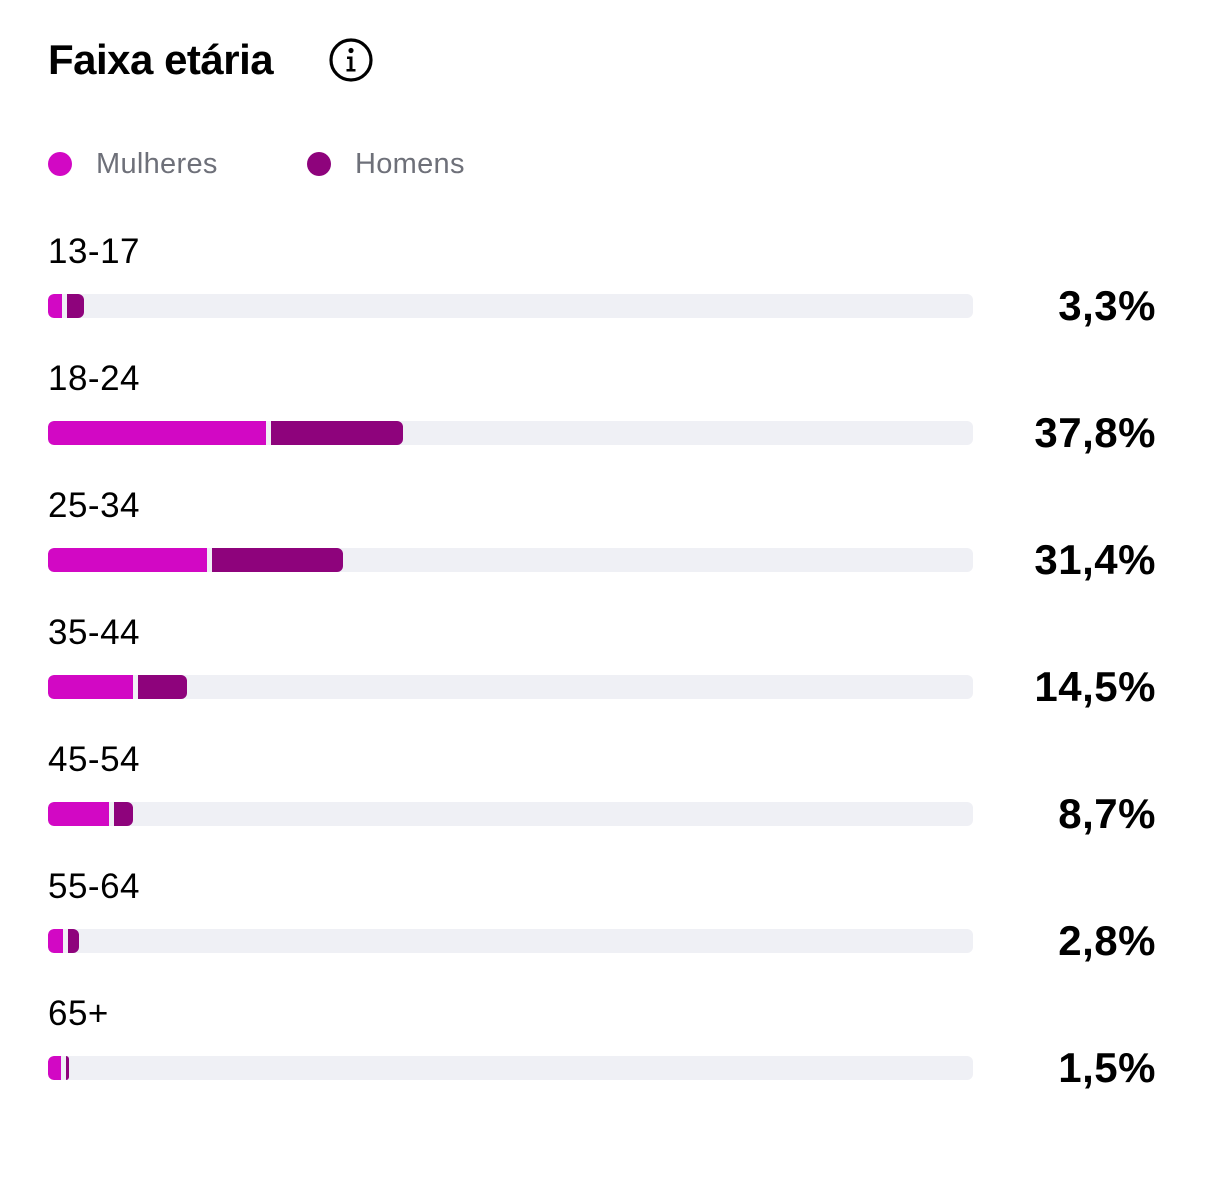 The height and width of the screenshot is (1198, 1206). I want to click on age-row: 45-54 8,7%, so click(603, 803).